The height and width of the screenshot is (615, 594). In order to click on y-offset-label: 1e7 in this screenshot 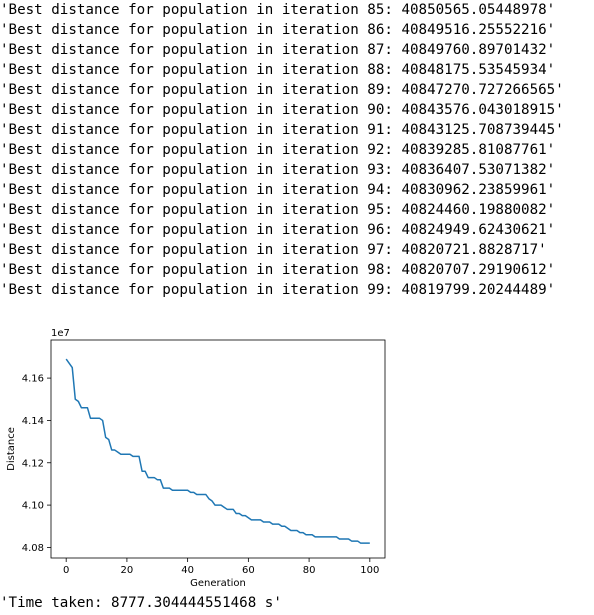, I will do `click(60, 333)`.